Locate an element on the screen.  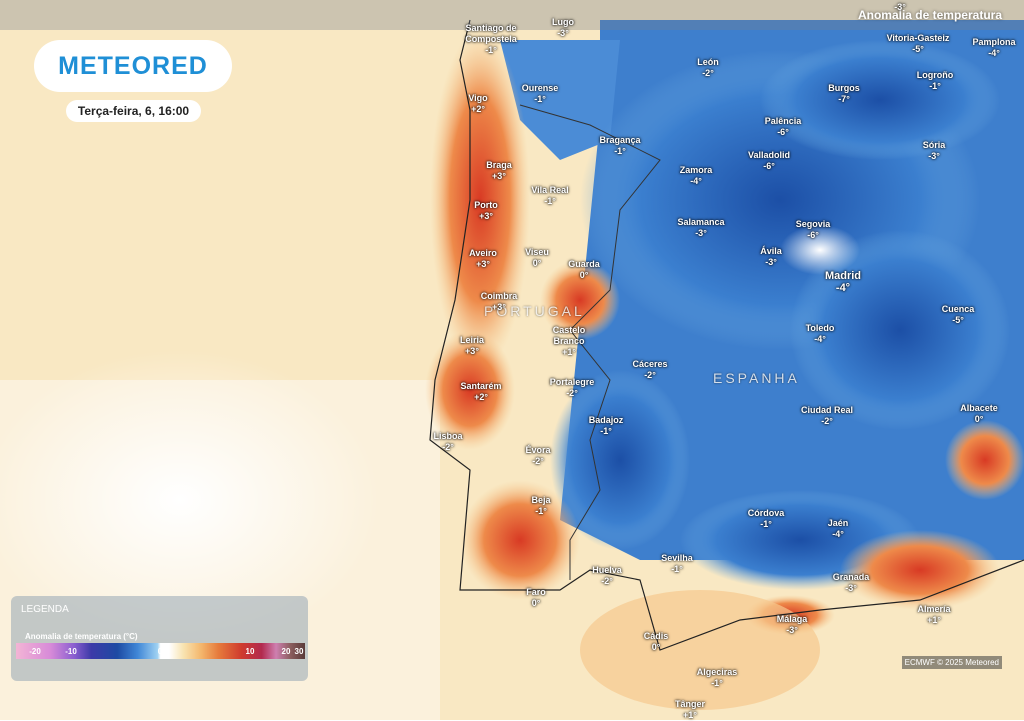
city-name: Leiria is located at coordinates (472, 340).